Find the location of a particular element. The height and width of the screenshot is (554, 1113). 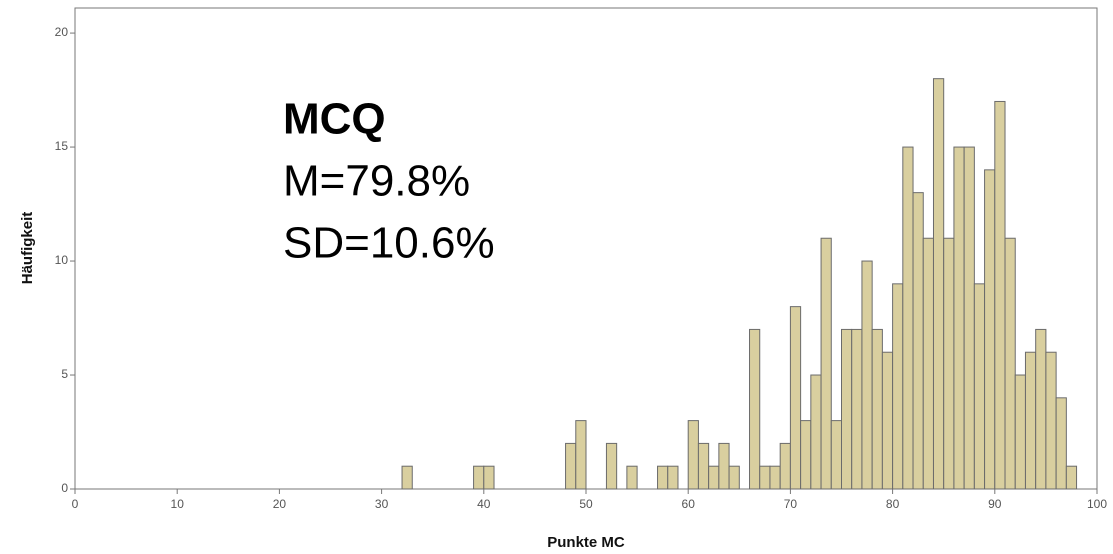

x-tick-label: 0 is located at coordinates (75, 504).